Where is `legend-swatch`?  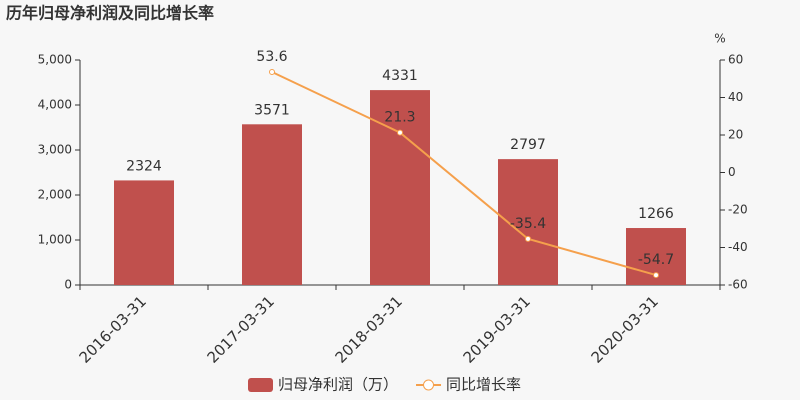 legend-swatch is located at coordinates (260, 385).